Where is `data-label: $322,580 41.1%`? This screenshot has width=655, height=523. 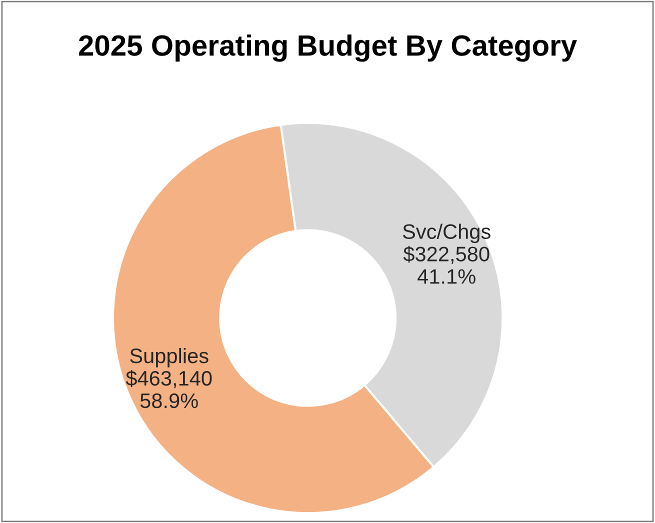 data-label: $322,580 41.1% is located at coordinates (446, 265).